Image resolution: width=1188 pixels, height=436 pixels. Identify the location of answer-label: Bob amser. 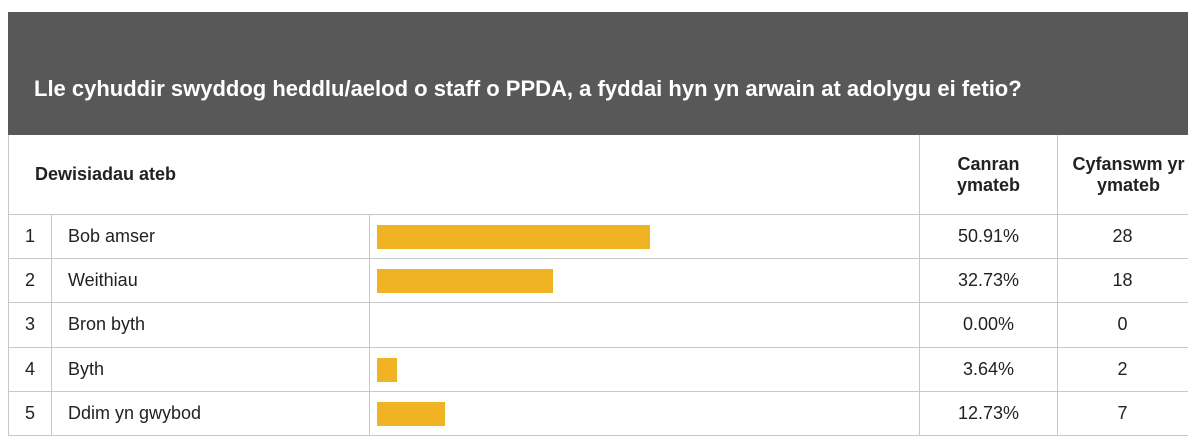
(211, 237).